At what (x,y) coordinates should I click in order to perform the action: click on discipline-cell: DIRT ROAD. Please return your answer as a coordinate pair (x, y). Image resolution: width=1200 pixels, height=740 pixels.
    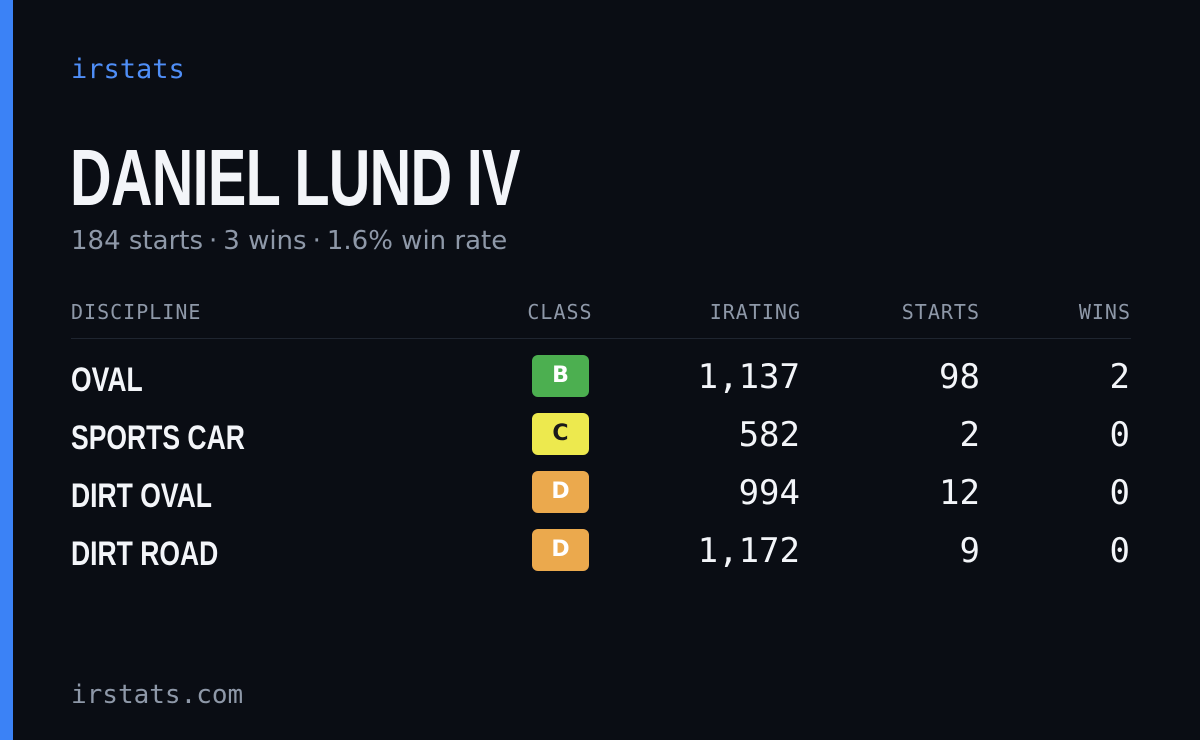
    Looking at the image, I should click on (145, 554).